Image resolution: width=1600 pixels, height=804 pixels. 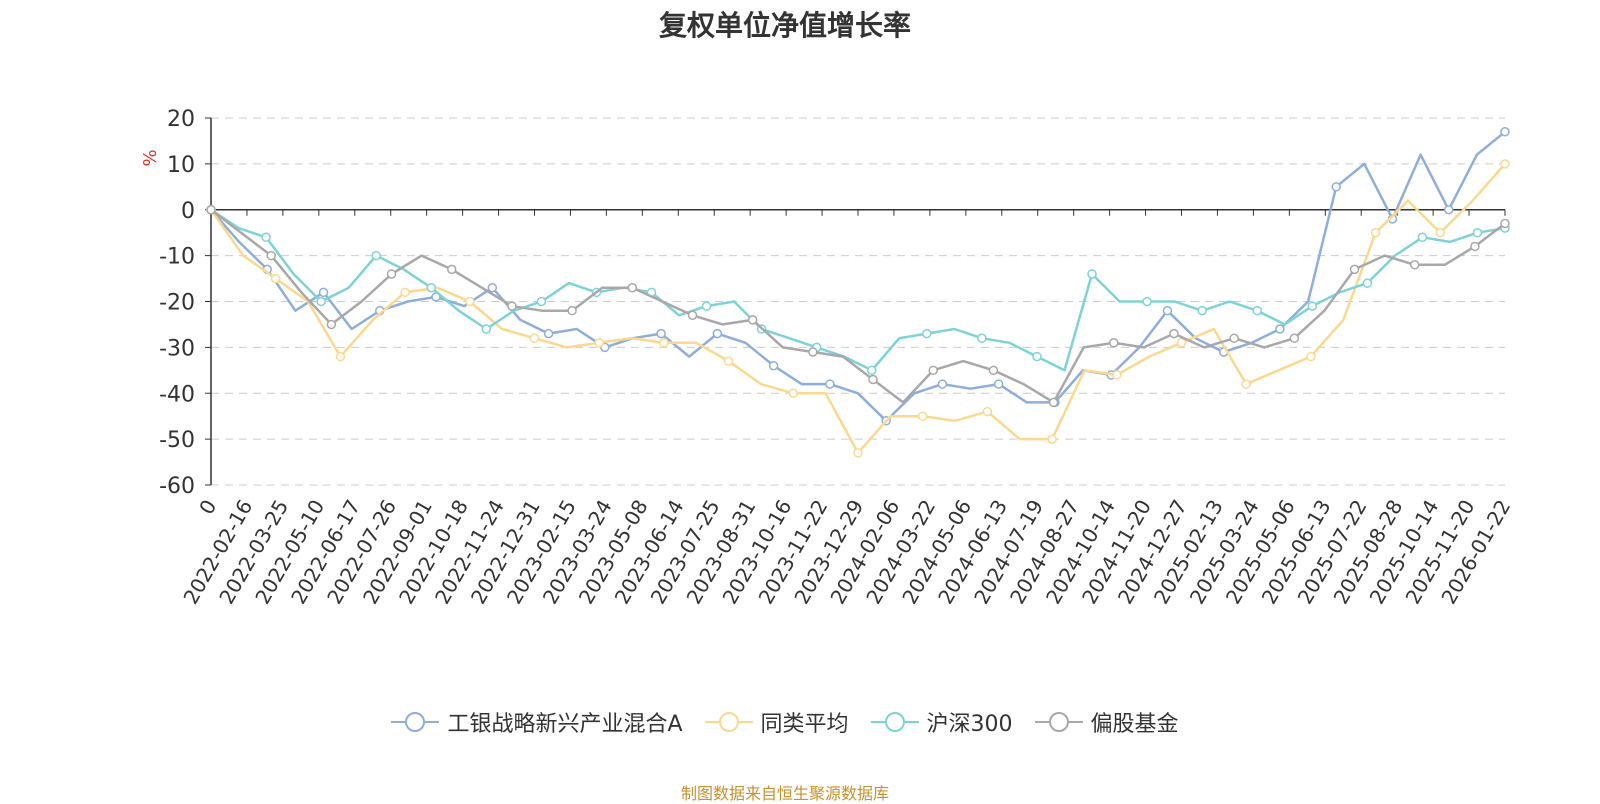 I want to click on legend-label: 沪深300, so click(x=969, y=724).